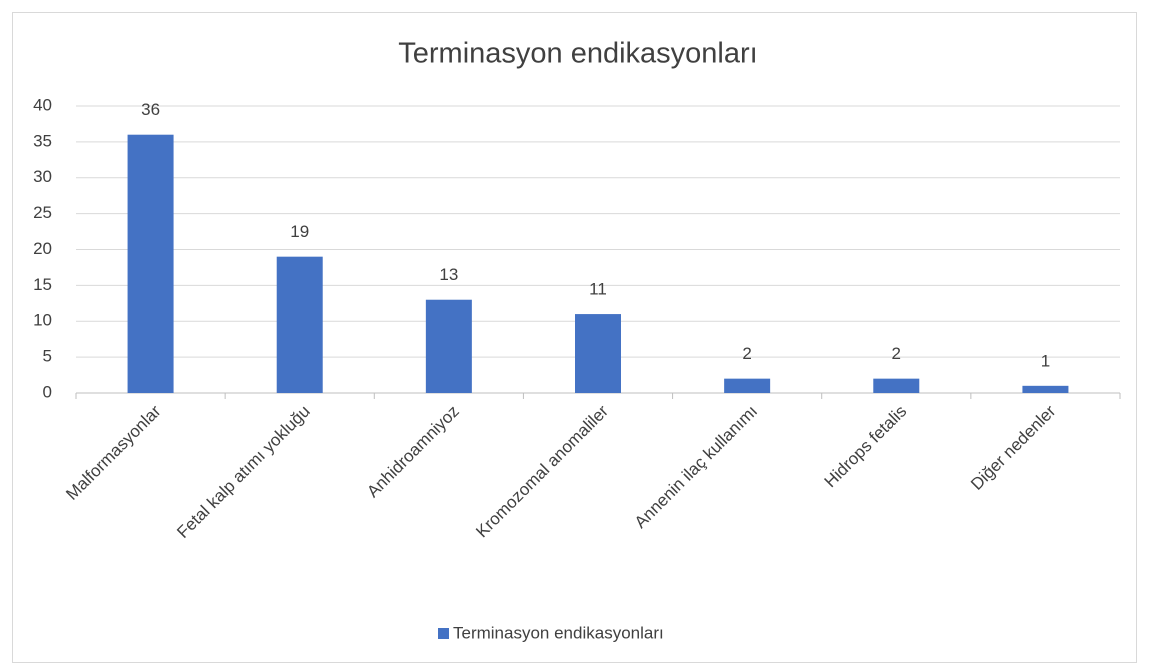 The width and height of the screenshot is (1149, 671). I want to click on data-label: 19, so click(299, 231).